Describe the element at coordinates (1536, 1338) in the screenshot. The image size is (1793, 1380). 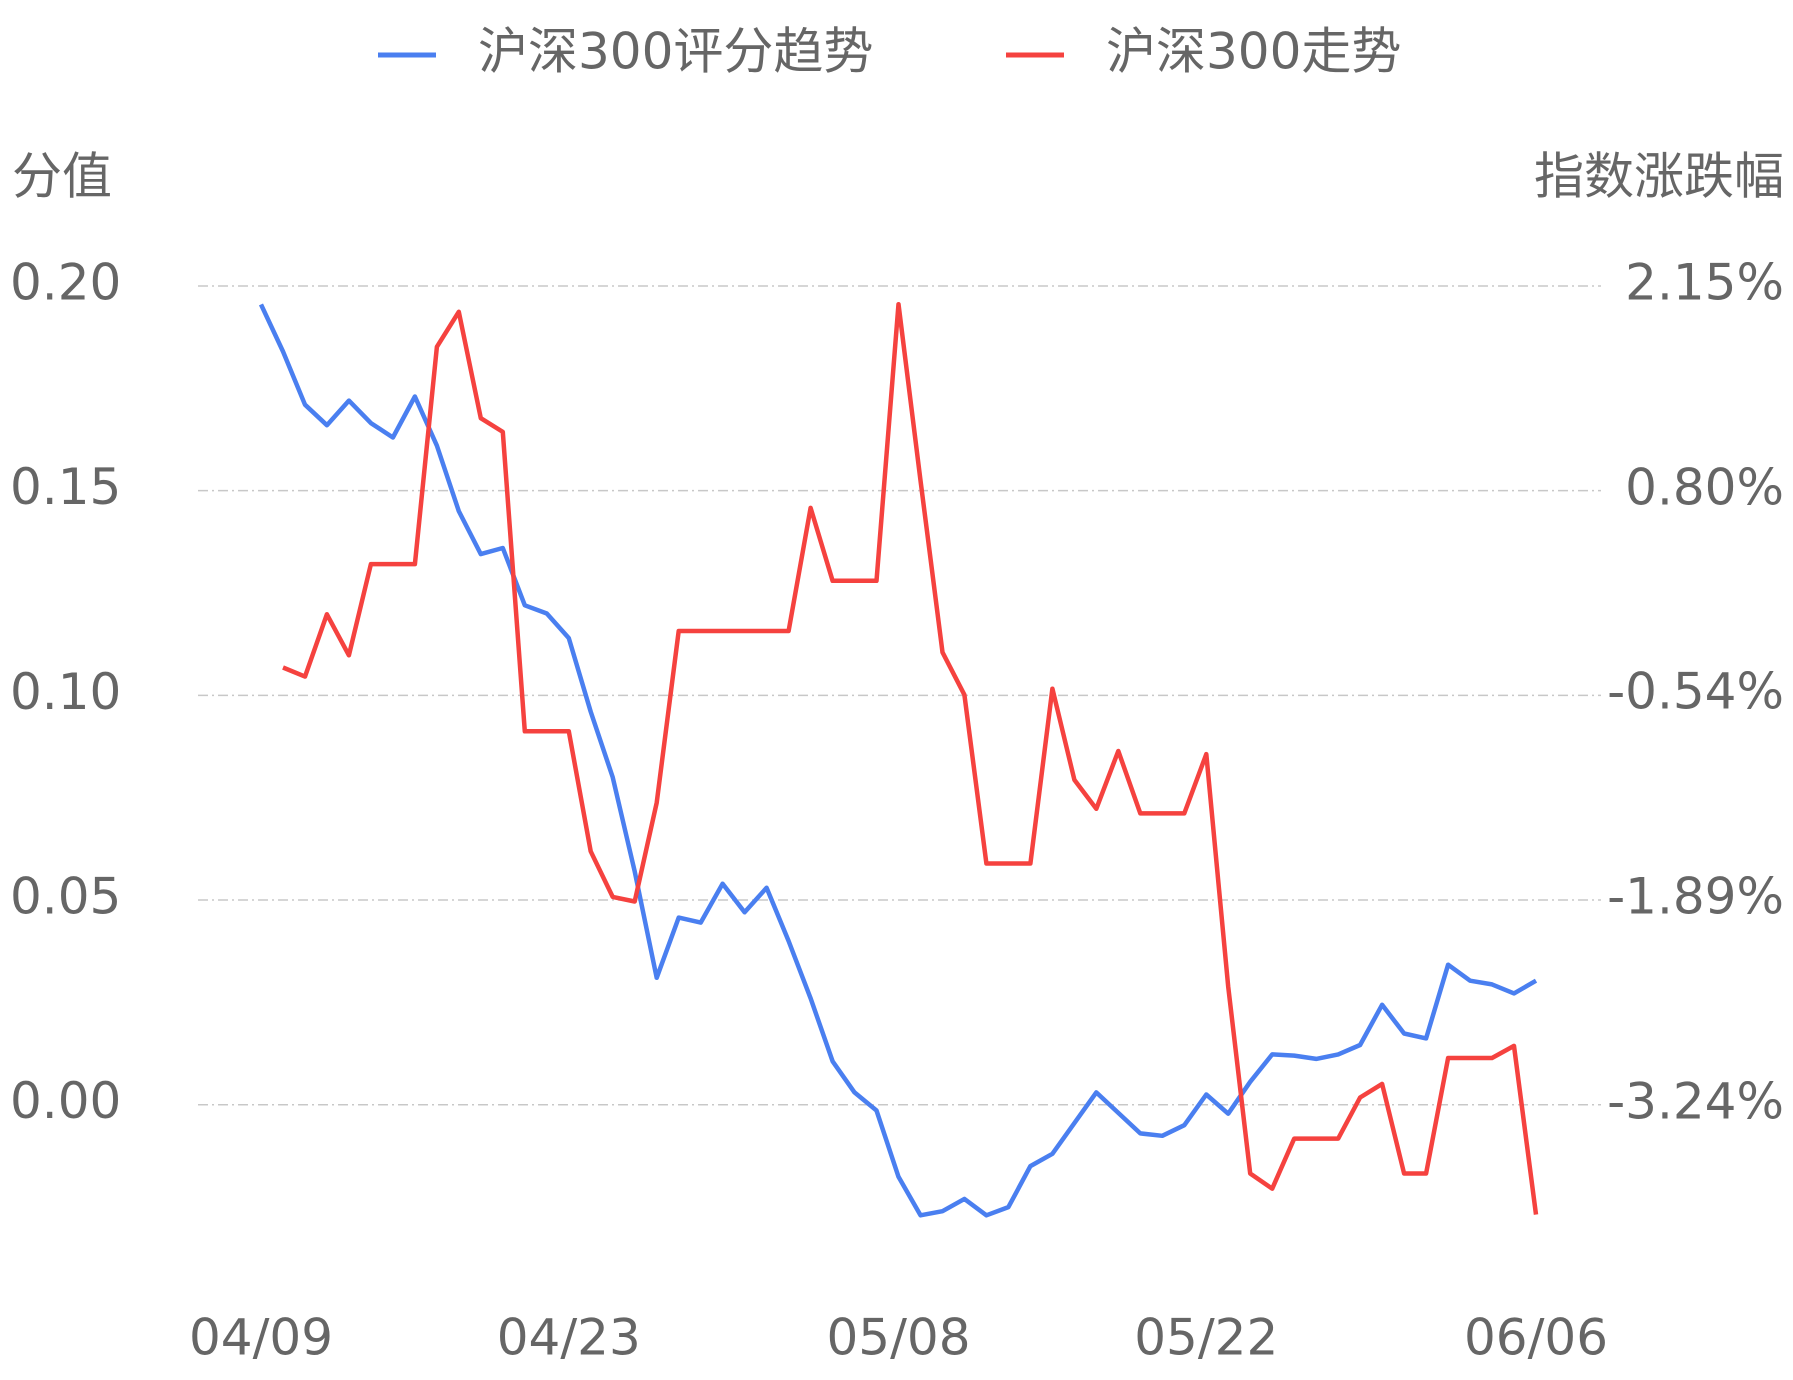
I see `x-tick-label: 06/06` at that location.